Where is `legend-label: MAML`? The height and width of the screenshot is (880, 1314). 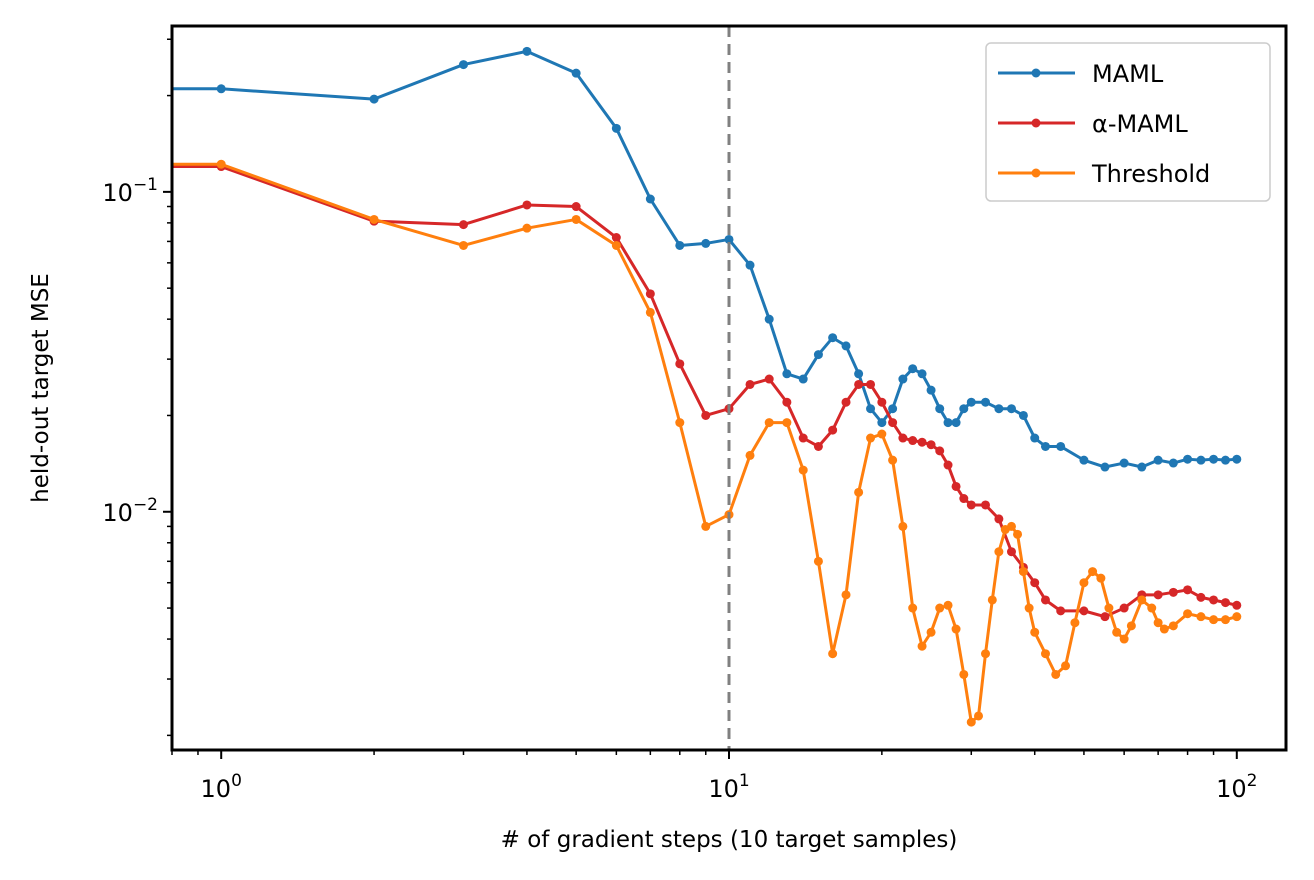 legend-label: MAML is located at coordinates (1128, 74).